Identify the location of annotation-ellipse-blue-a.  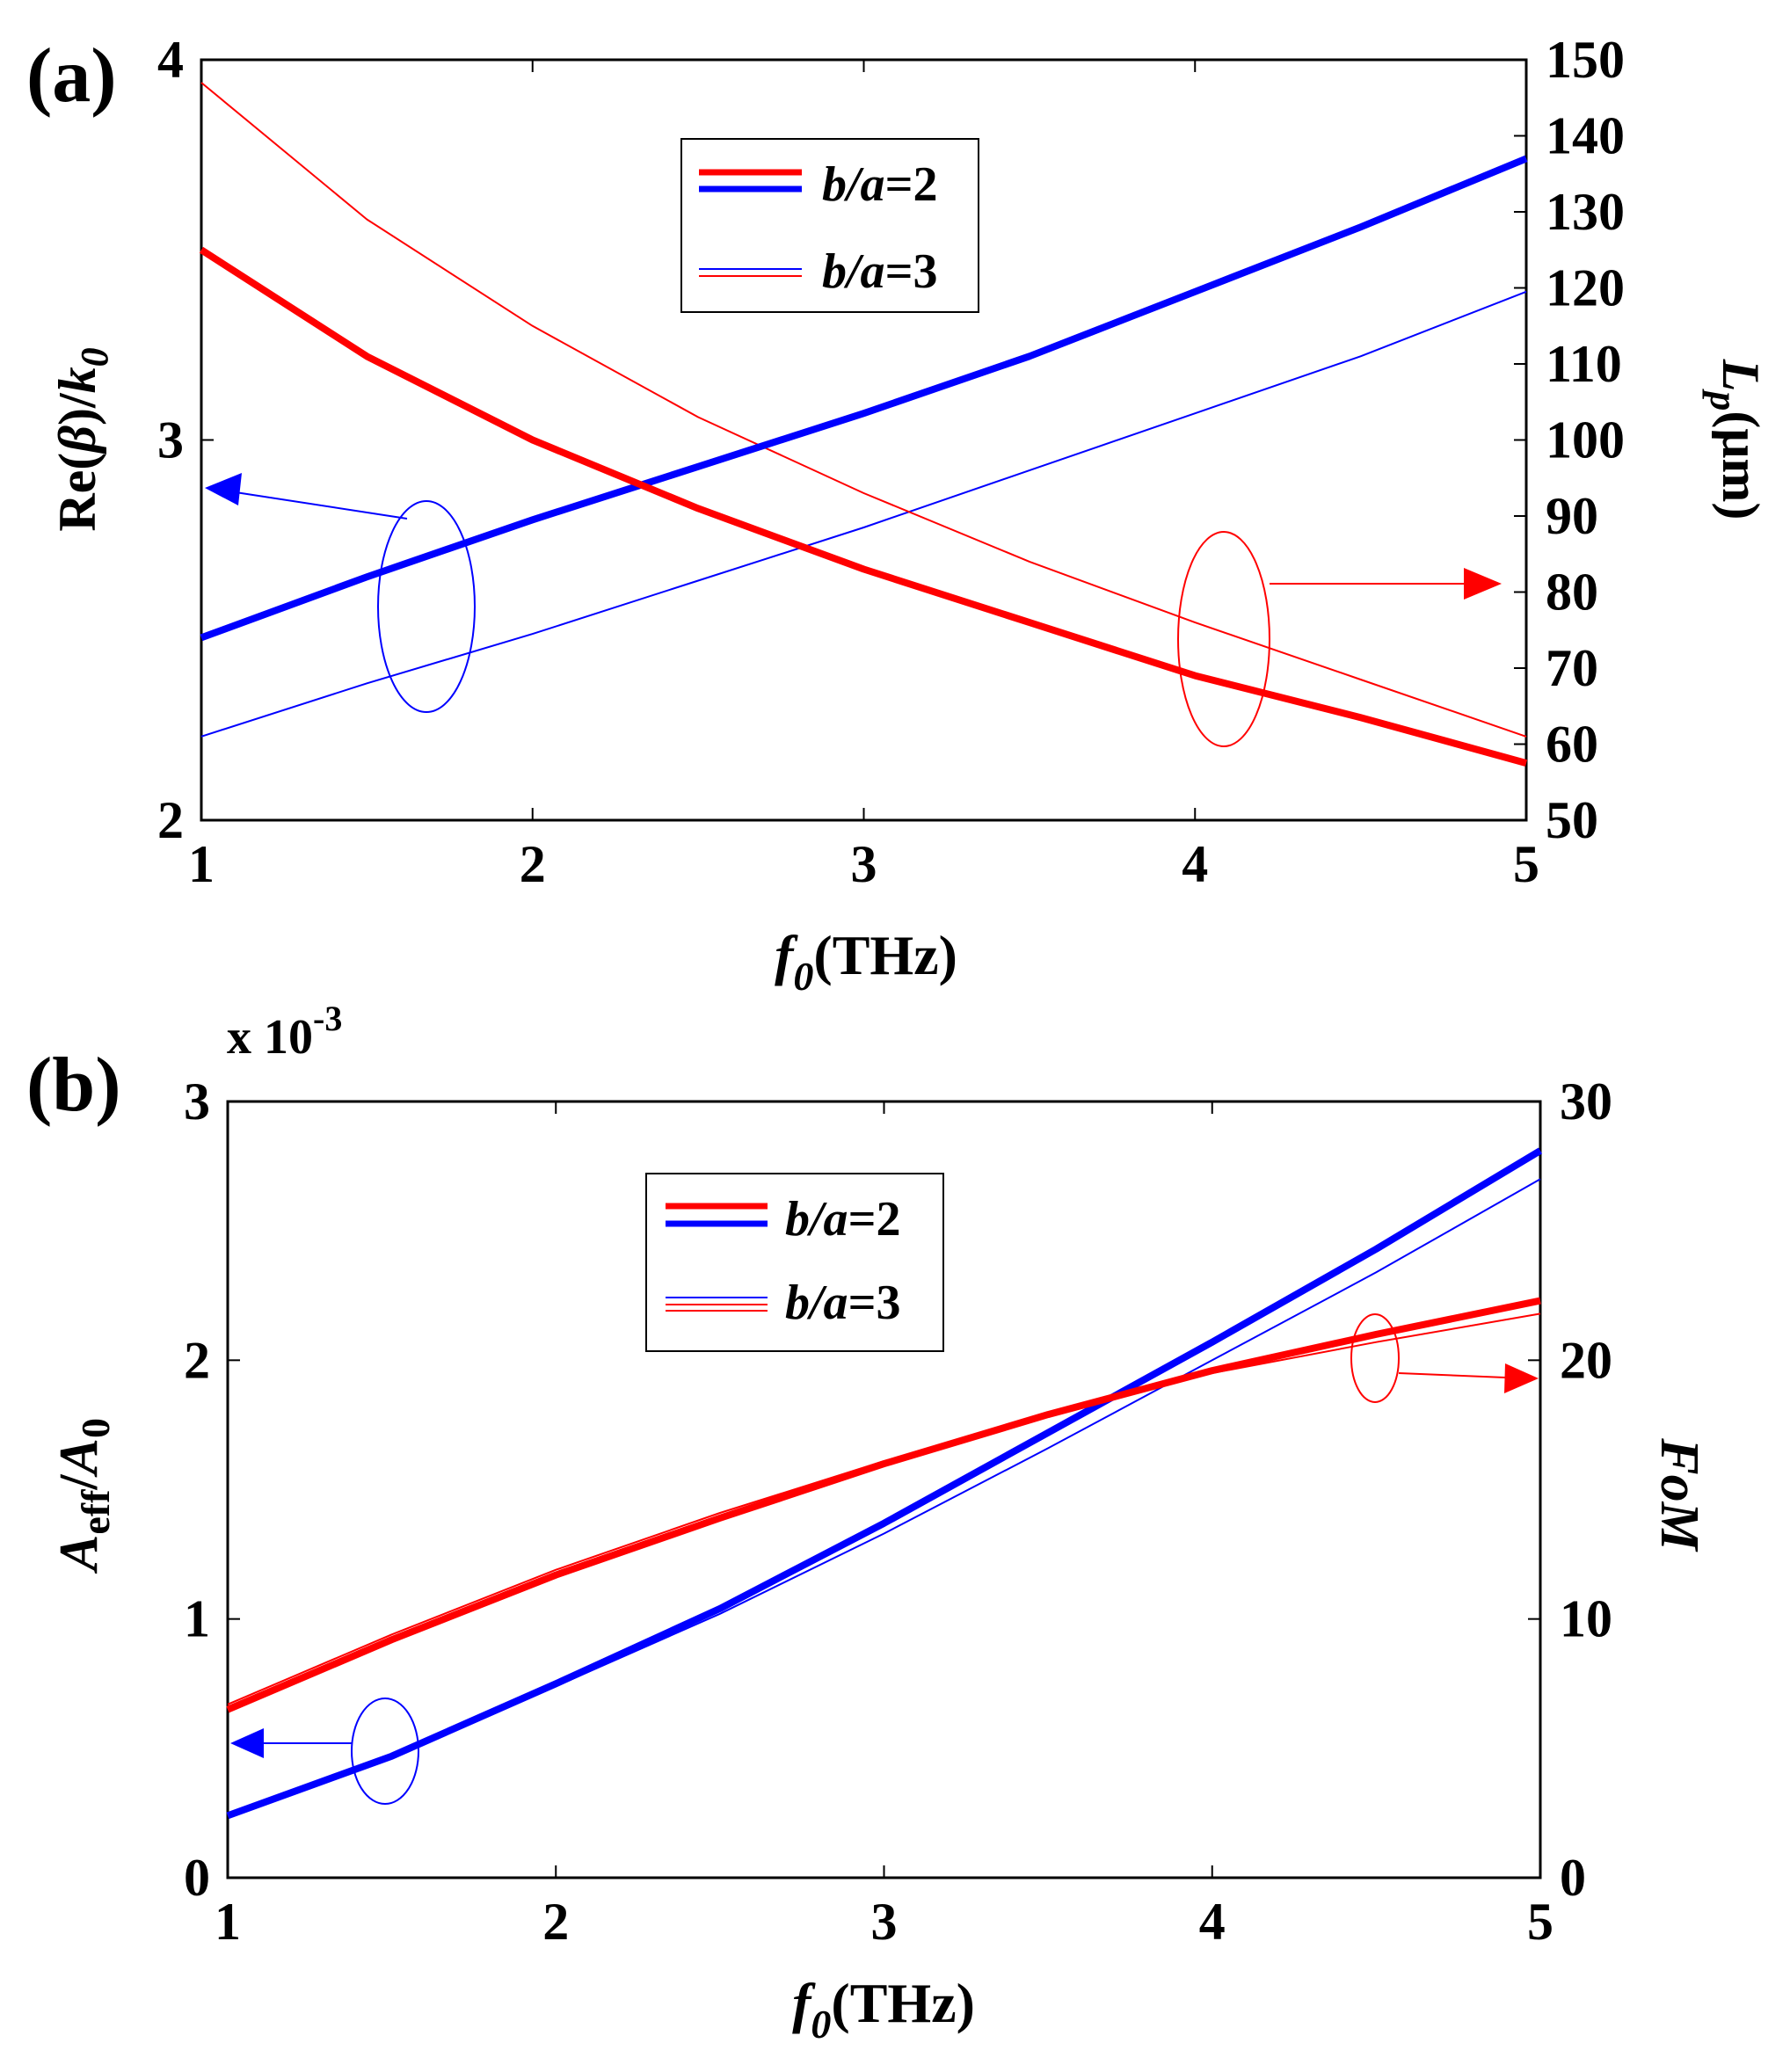
(427, 606).